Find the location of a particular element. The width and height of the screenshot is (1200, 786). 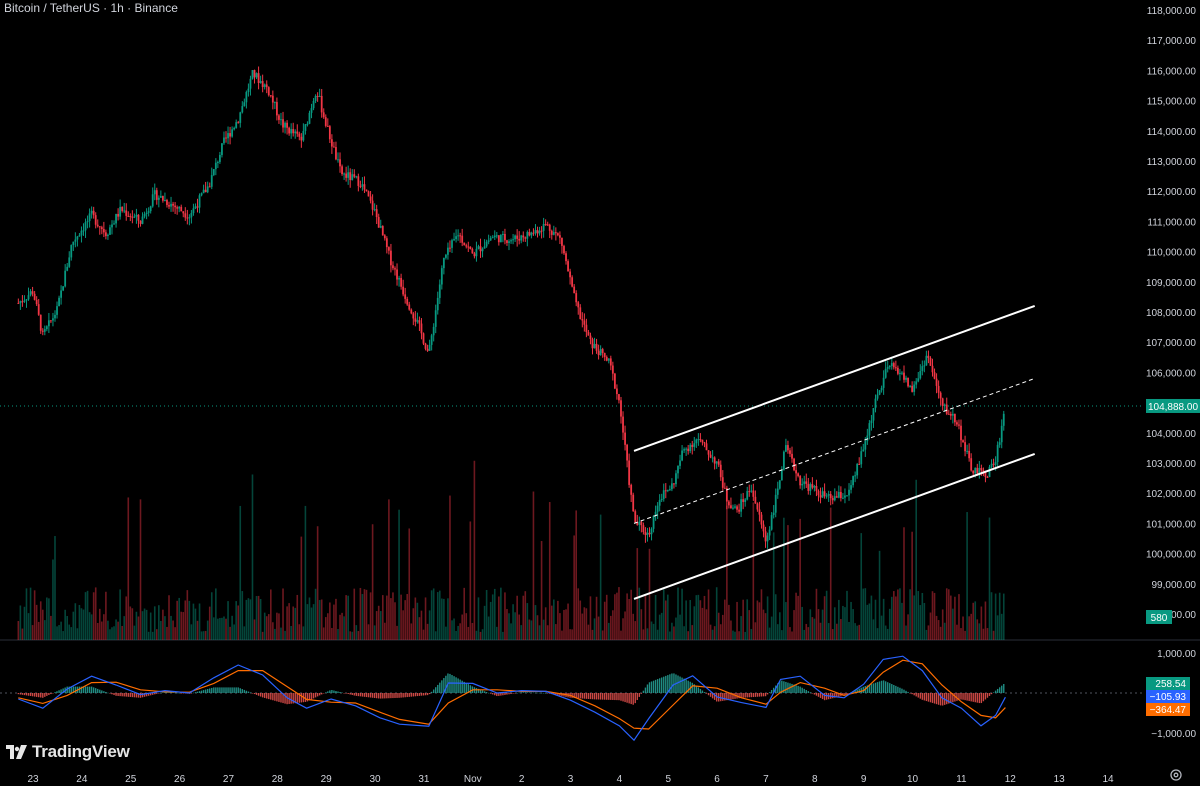

parallel-channel is located at coordinates (834, 452).